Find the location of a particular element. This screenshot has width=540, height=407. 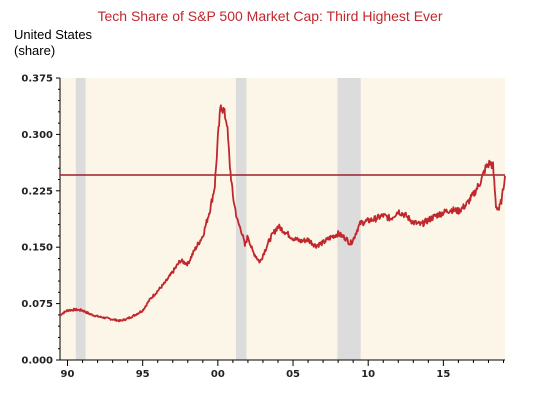

y-tick-label: 0.075 is located at coordinates (37, 304).